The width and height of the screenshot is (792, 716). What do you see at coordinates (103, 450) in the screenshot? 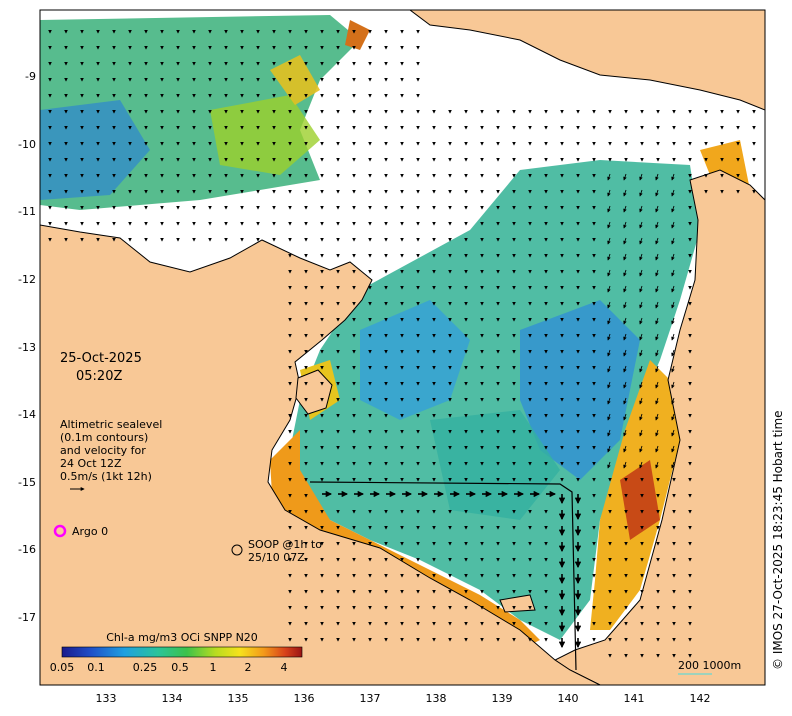
I see `legend-line: and velocity for` at bounding box center [103, 450].